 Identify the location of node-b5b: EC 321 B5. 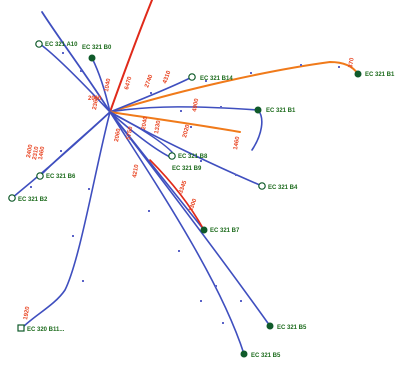
(287, 327).